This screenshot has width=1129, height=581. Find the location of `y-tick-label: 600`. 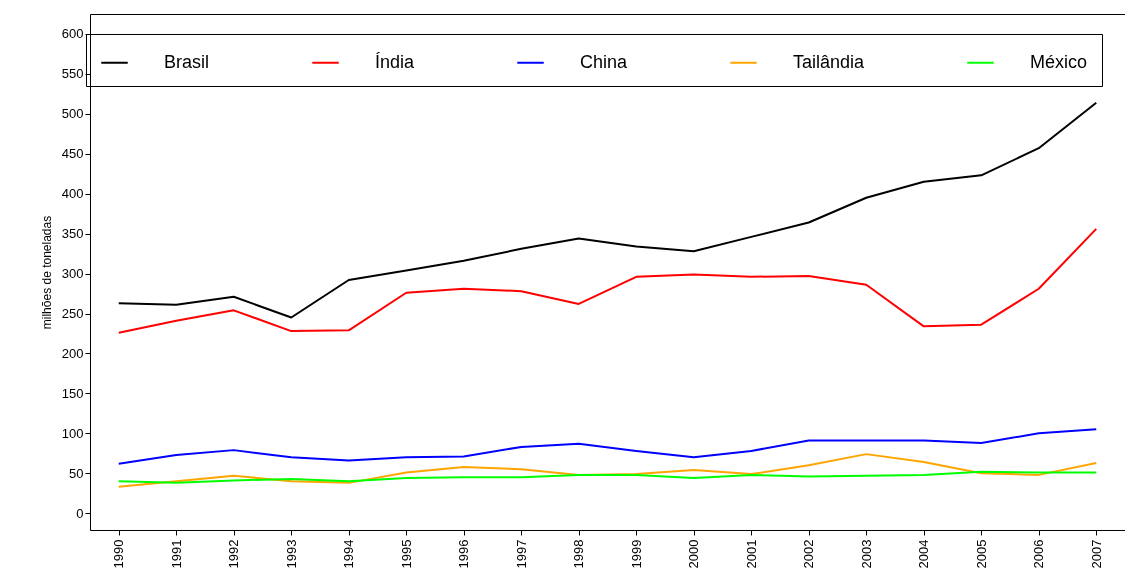

y-tick-label: 600 is located at coordinates (72, 34).